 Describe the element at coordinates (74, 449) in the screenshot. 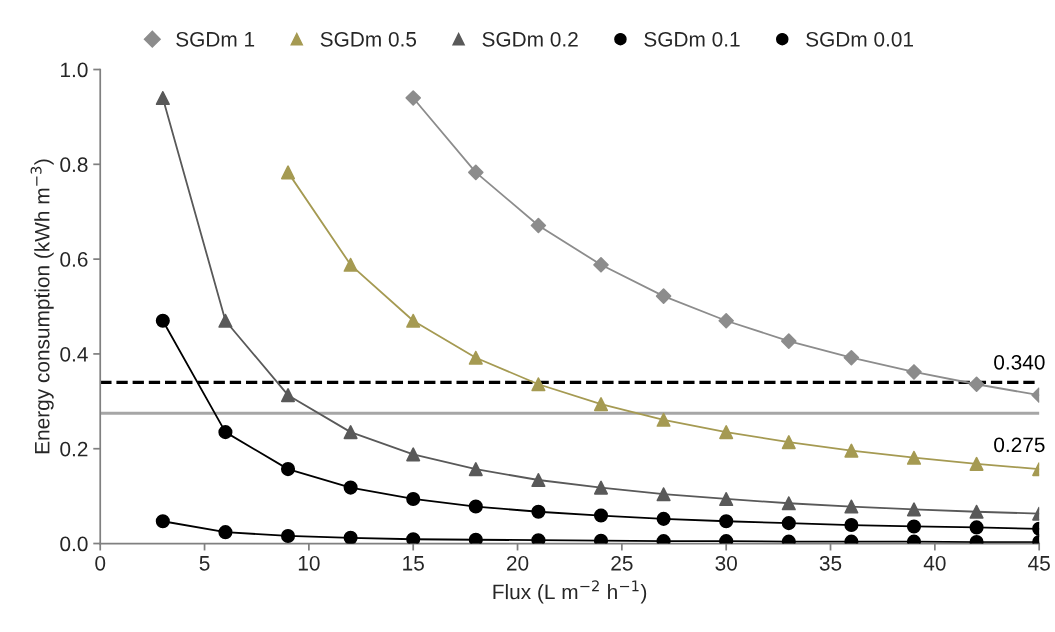

I see `y-tick-label: 0.2` at that location.